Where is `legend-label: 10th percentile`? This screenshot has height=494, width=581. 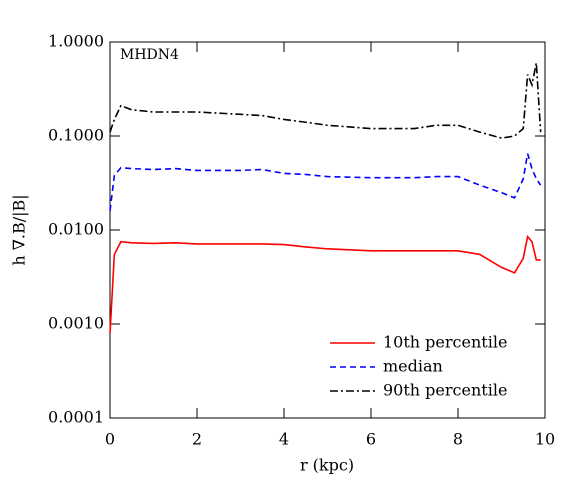
legend-label: 10th percentile is located at coordinates (445, 342).